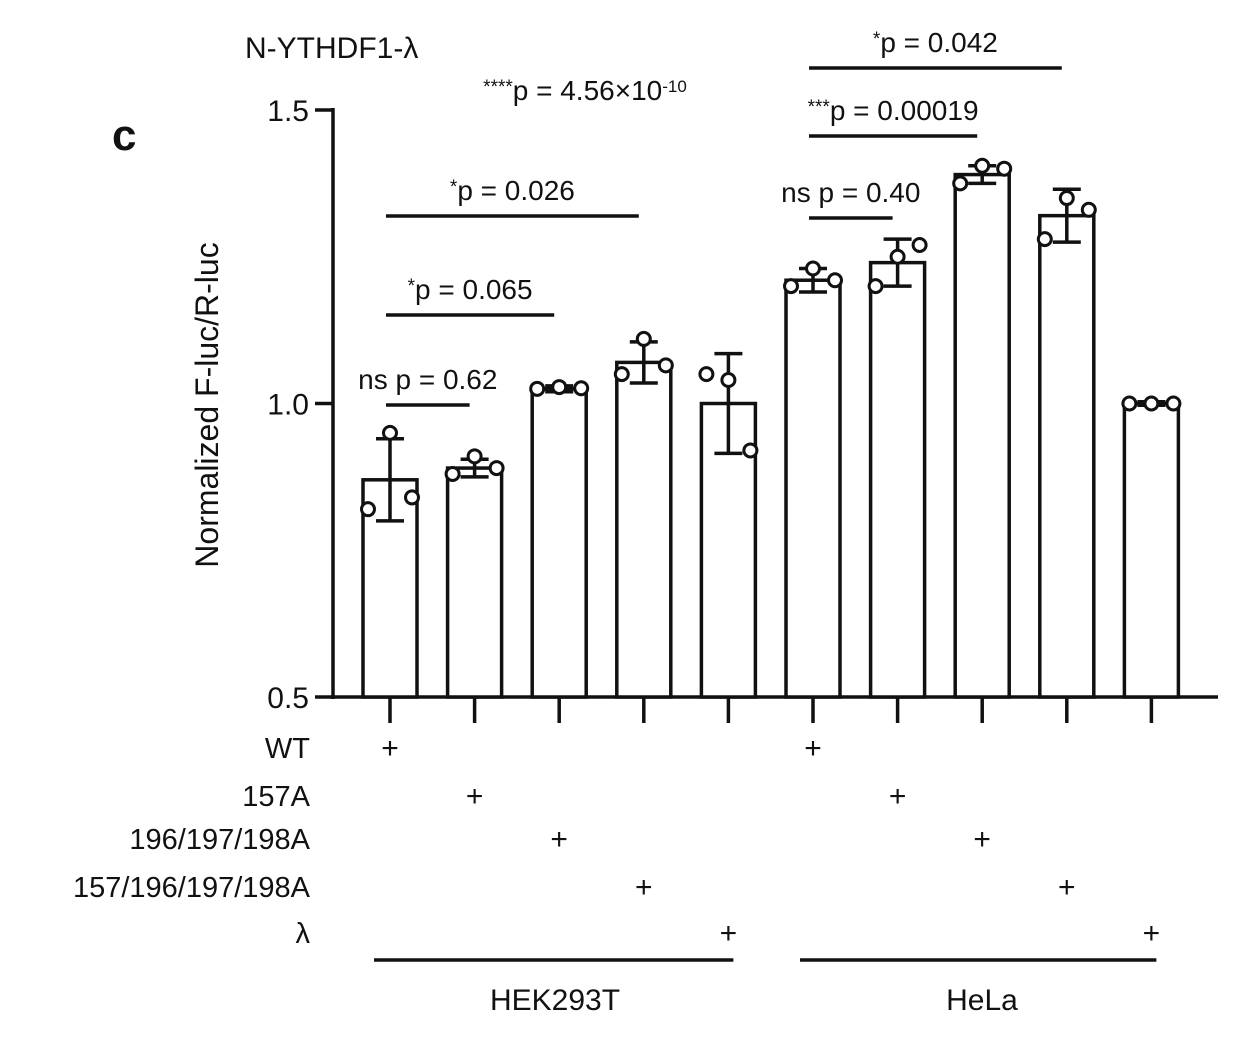 This screenshot has height=1052, width=1244. What do you see at coordinates (427, 379) in the screenshot?
I see `significance-label: ns p = 0.62` at bounding box center [427, 379].